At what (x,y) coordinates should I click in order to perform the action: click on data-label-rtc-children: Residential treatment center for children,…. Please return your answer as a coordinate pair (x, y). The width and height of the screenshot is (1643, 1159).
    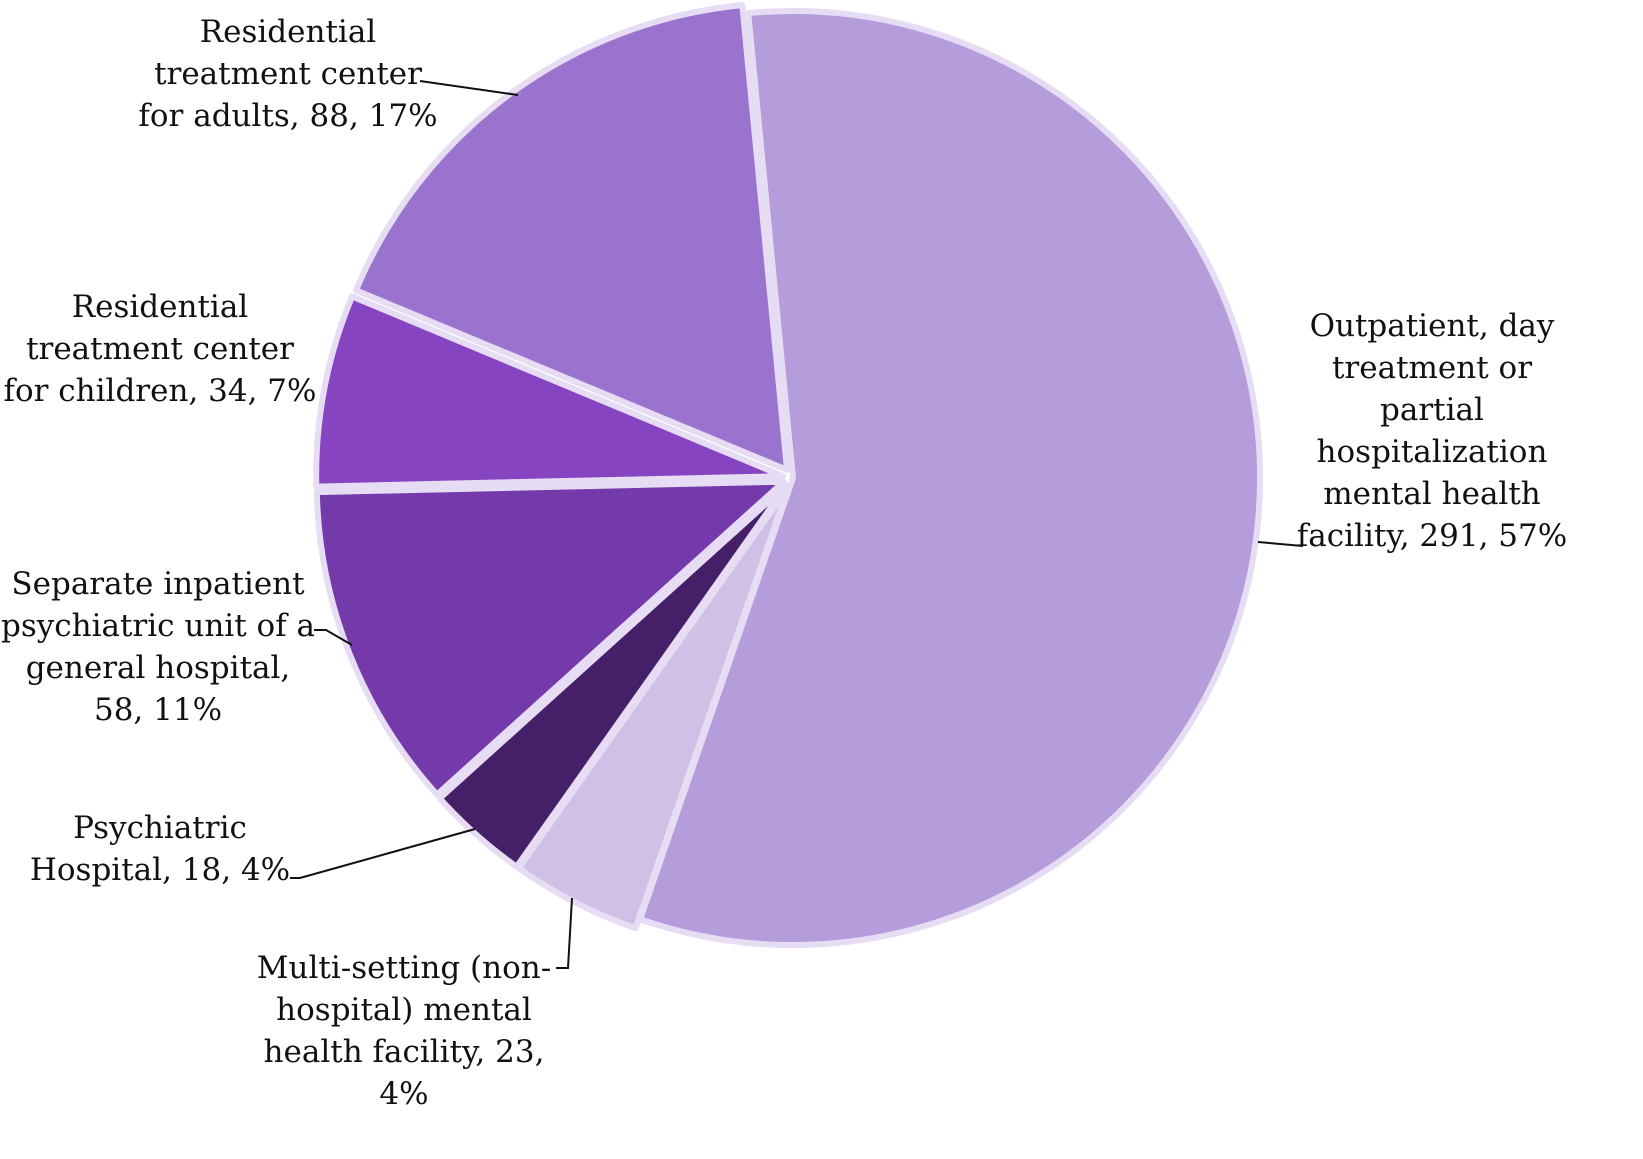
    Looking at the image, I should click on (160, 349).